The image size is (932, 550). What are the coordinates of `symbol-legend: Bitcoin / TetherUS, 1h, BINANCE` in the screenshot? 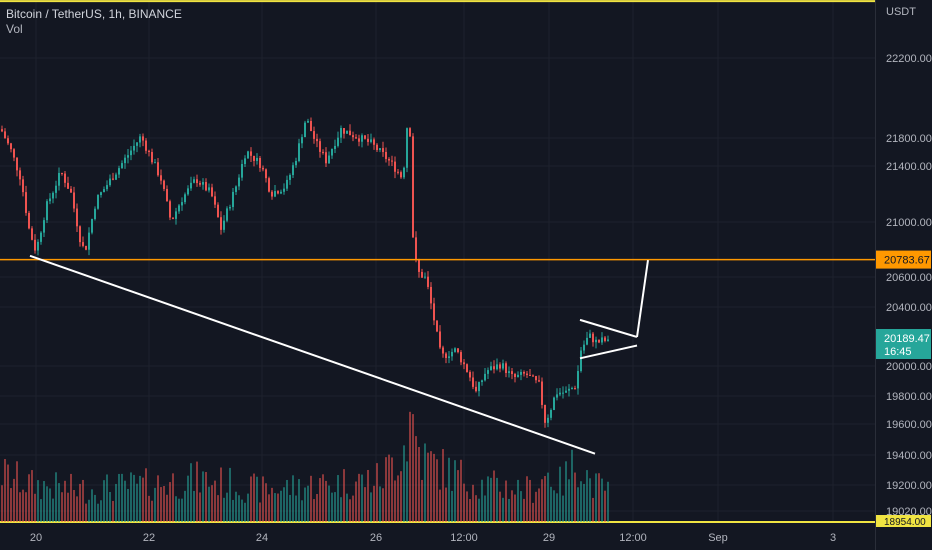 It's located at (94, 14).